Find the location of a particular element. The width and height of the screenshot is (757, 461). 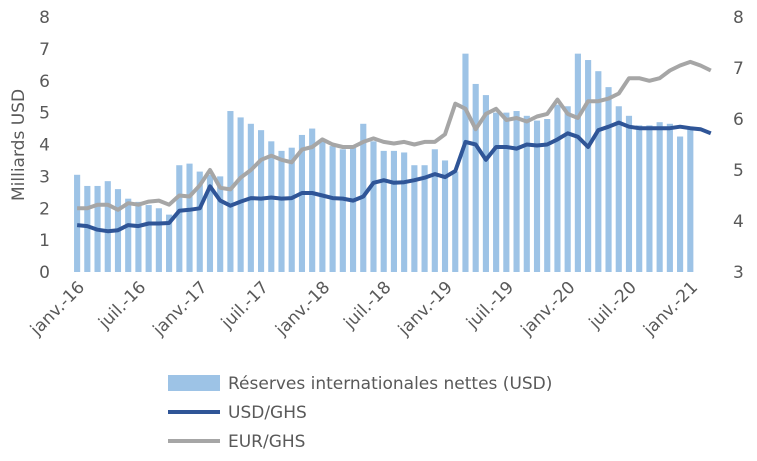

legend-swatch is located at coordinates (194, 383).